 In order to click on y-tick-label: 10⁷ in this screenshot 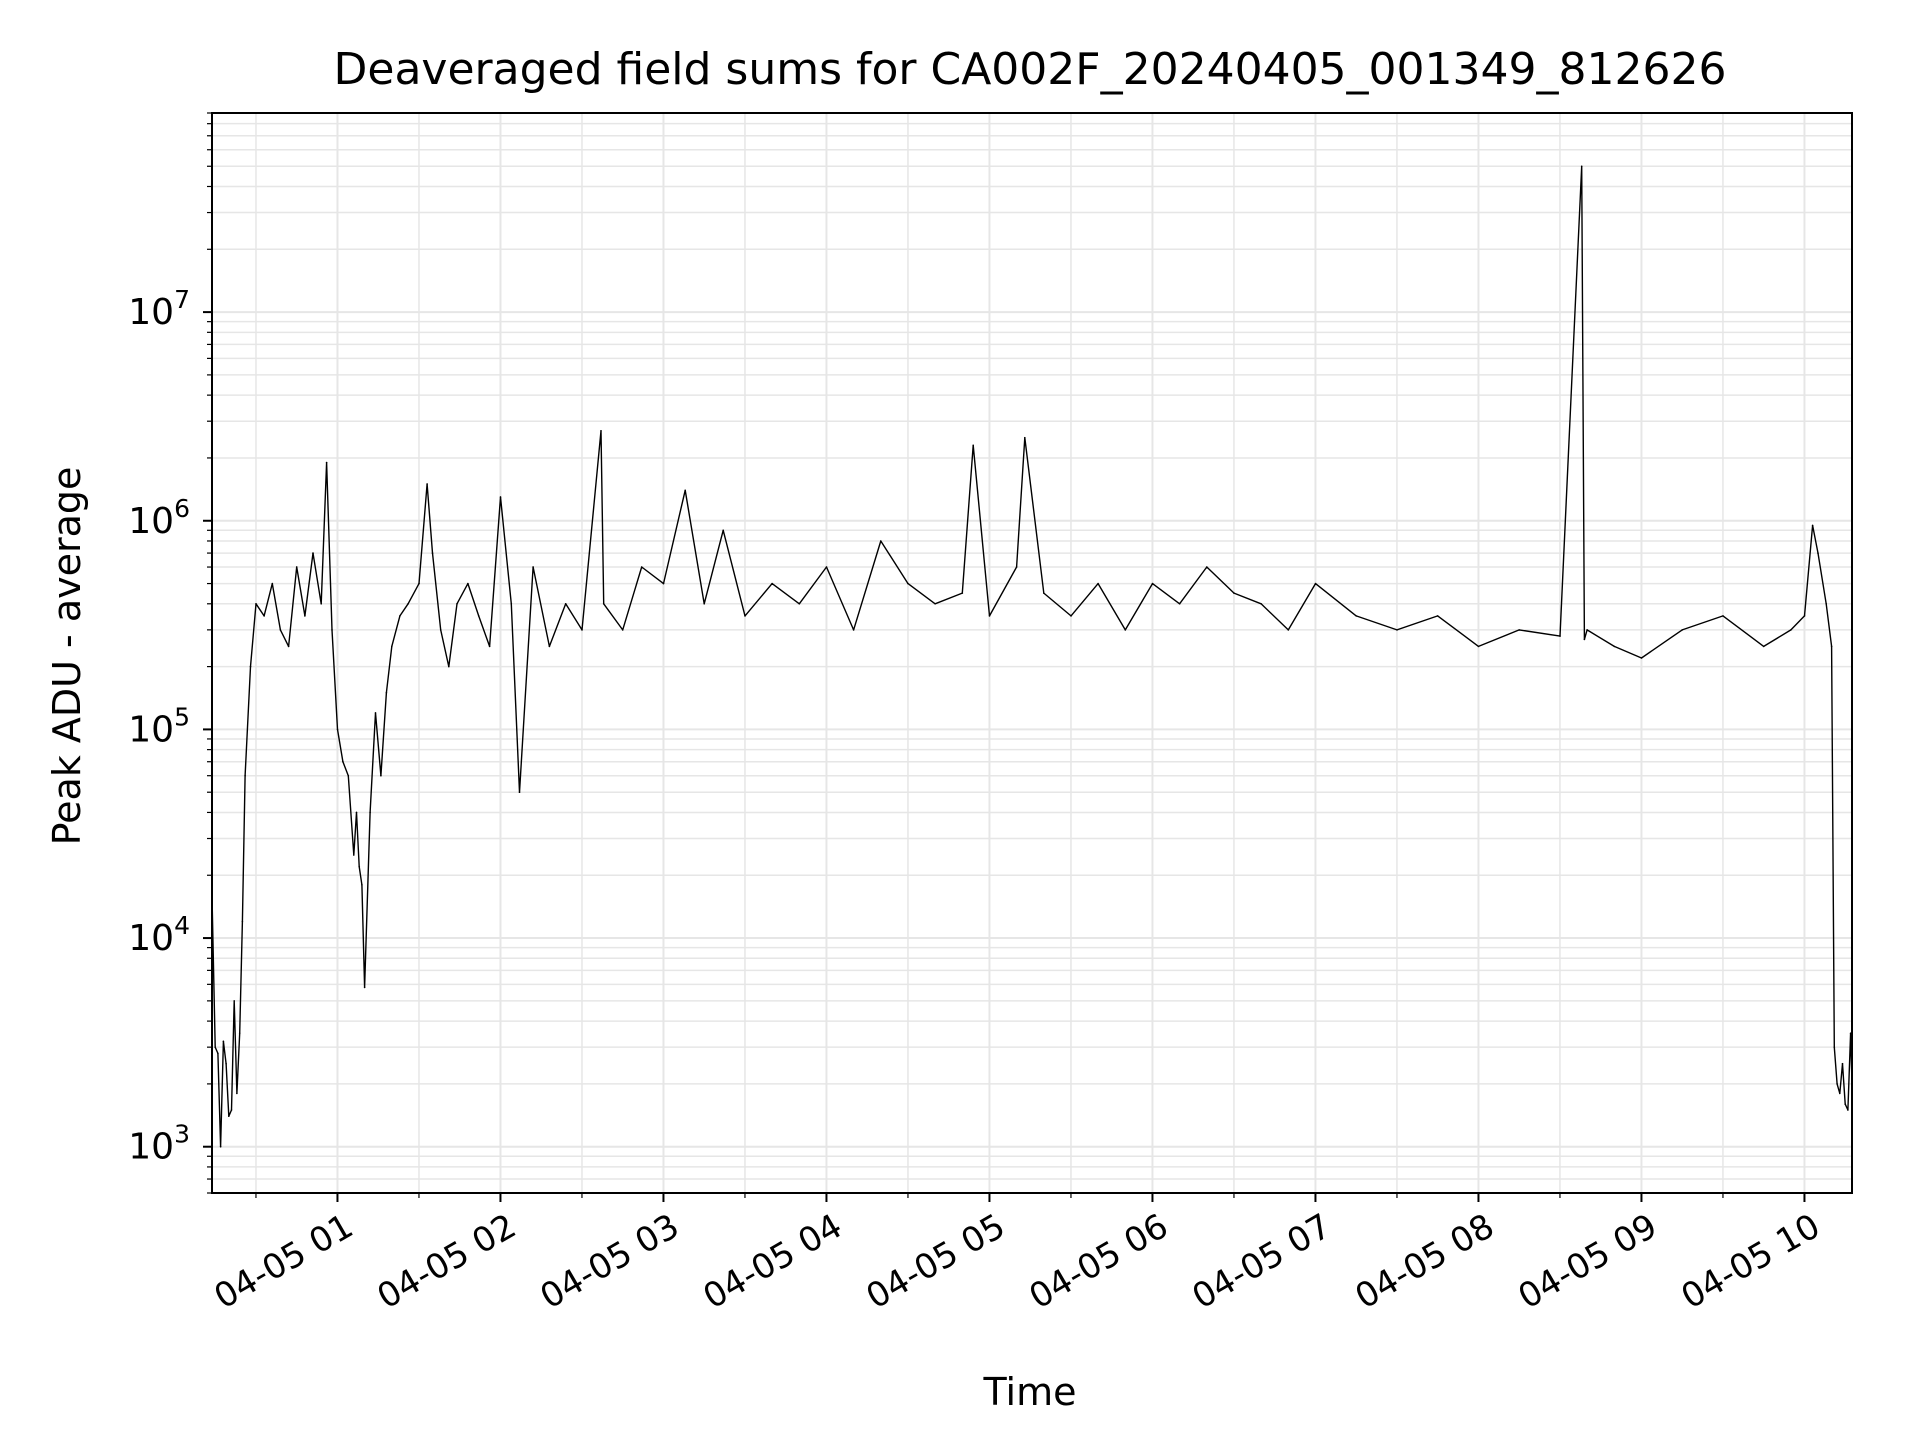, I will do `click(159, 309)`.